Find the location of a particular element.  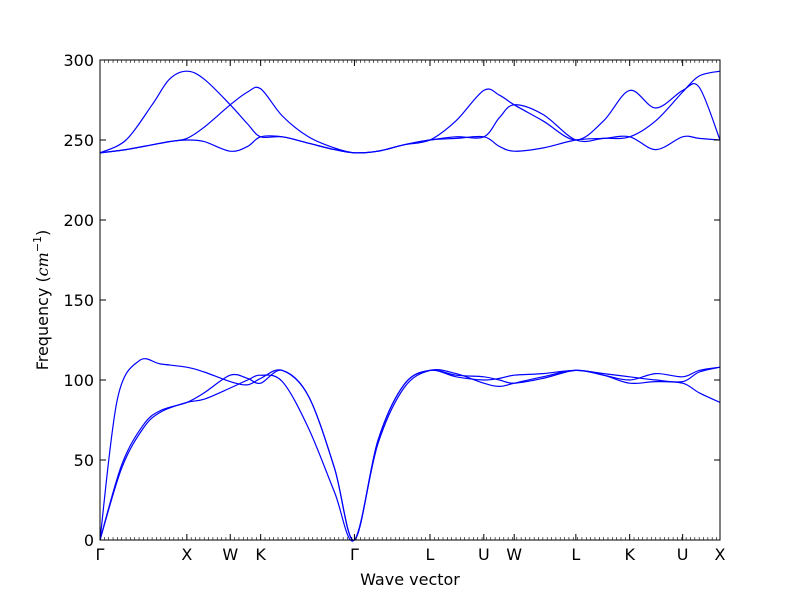

y-axis-title-suffix: ) is located at coordinates (42, 233).